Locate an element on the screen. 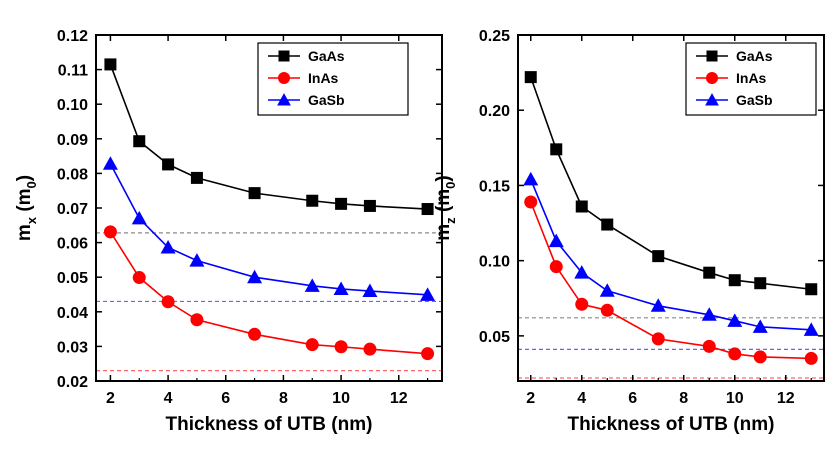  y-tick-label: 0.07 is located at coordinates (72, 209).